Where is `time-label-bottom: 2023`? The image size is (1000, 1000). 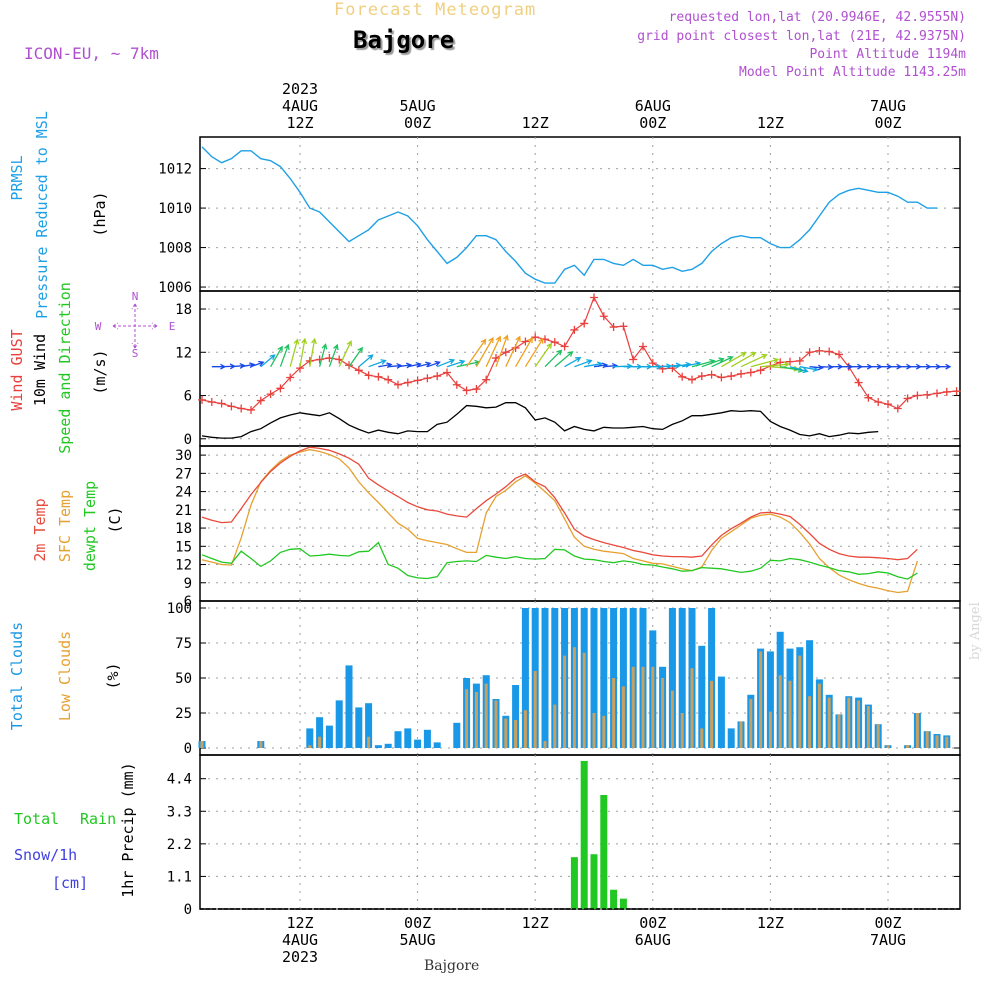 time-label-bottom: 2023 is located at coordinates (300, 957).